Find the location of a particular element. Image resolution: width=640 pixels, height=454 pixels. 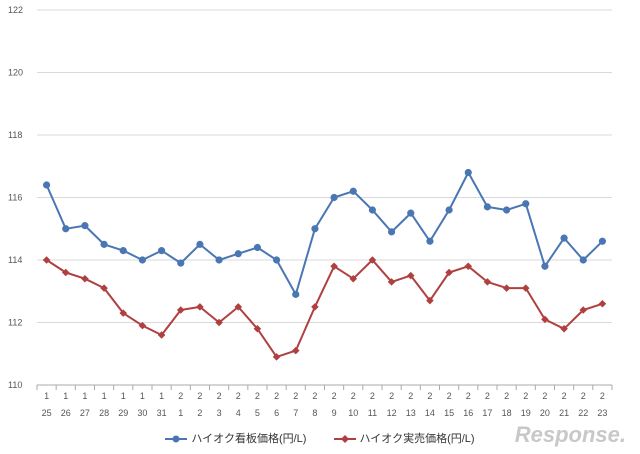

x-tick-label-day: 23 is located at coordinates (602, 413).